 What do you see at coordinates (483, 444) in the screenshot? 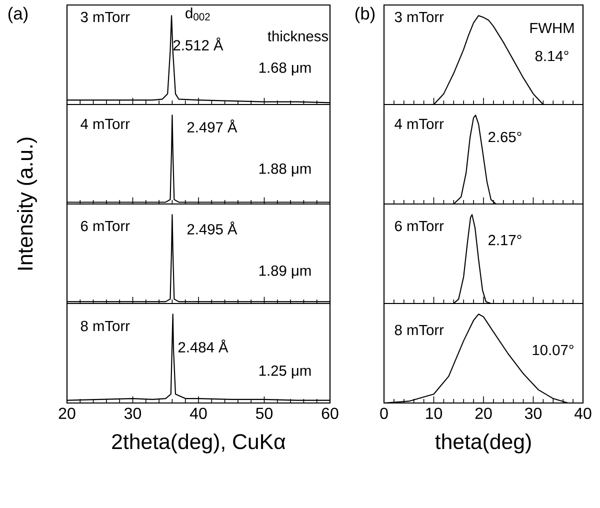
I see `x-axis-title: theta(deg)` at bounding box center [483, 444].